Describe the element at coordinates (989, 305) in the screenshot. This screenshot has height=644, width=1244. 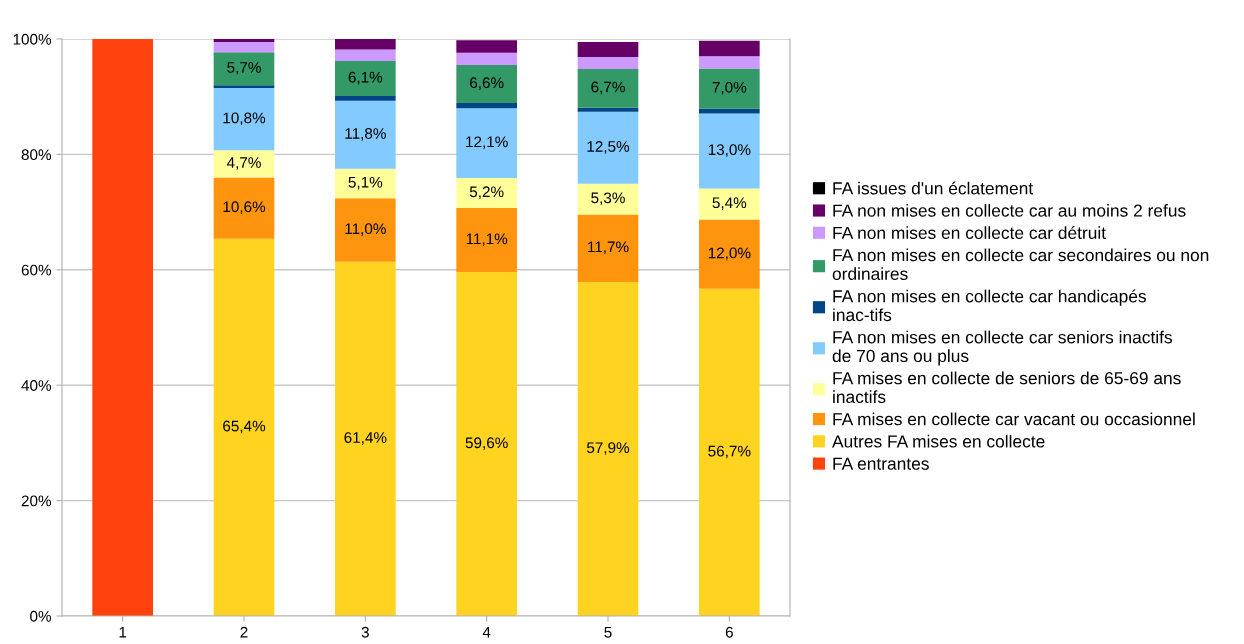
I see `legend-label: FA non mises en collecte car handicapés inac-tifs` at that location.